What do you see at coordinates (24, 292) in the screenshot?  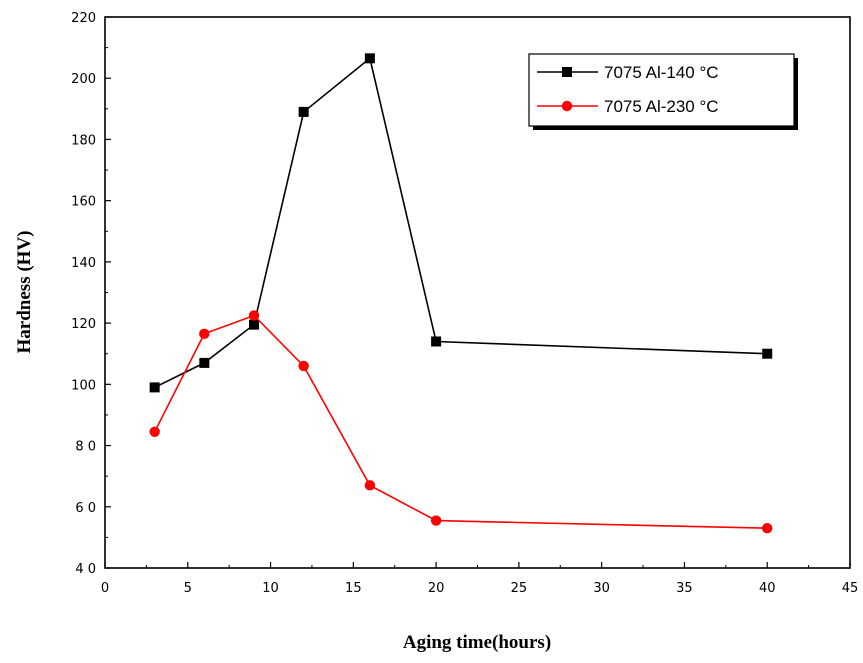 I see `y-axis-title: Hardness (HV)` at bounding box center [24, 292].